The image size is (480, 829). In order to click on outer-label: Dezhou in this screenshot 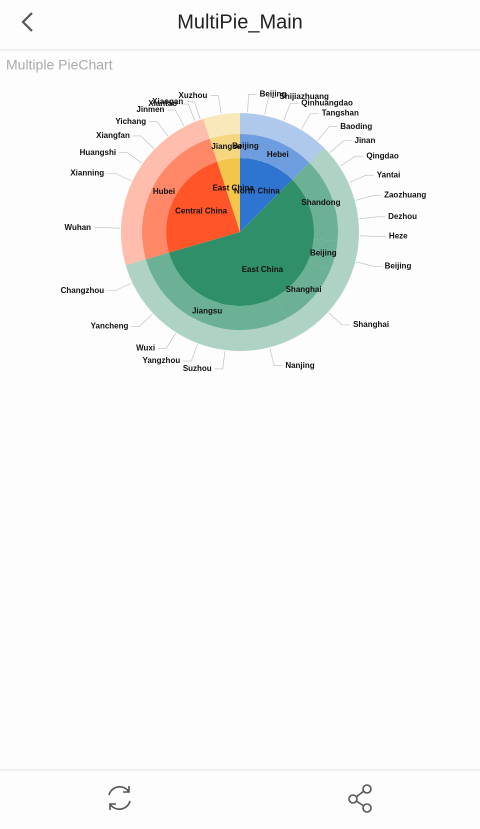, I will do `click(402, 216)`.